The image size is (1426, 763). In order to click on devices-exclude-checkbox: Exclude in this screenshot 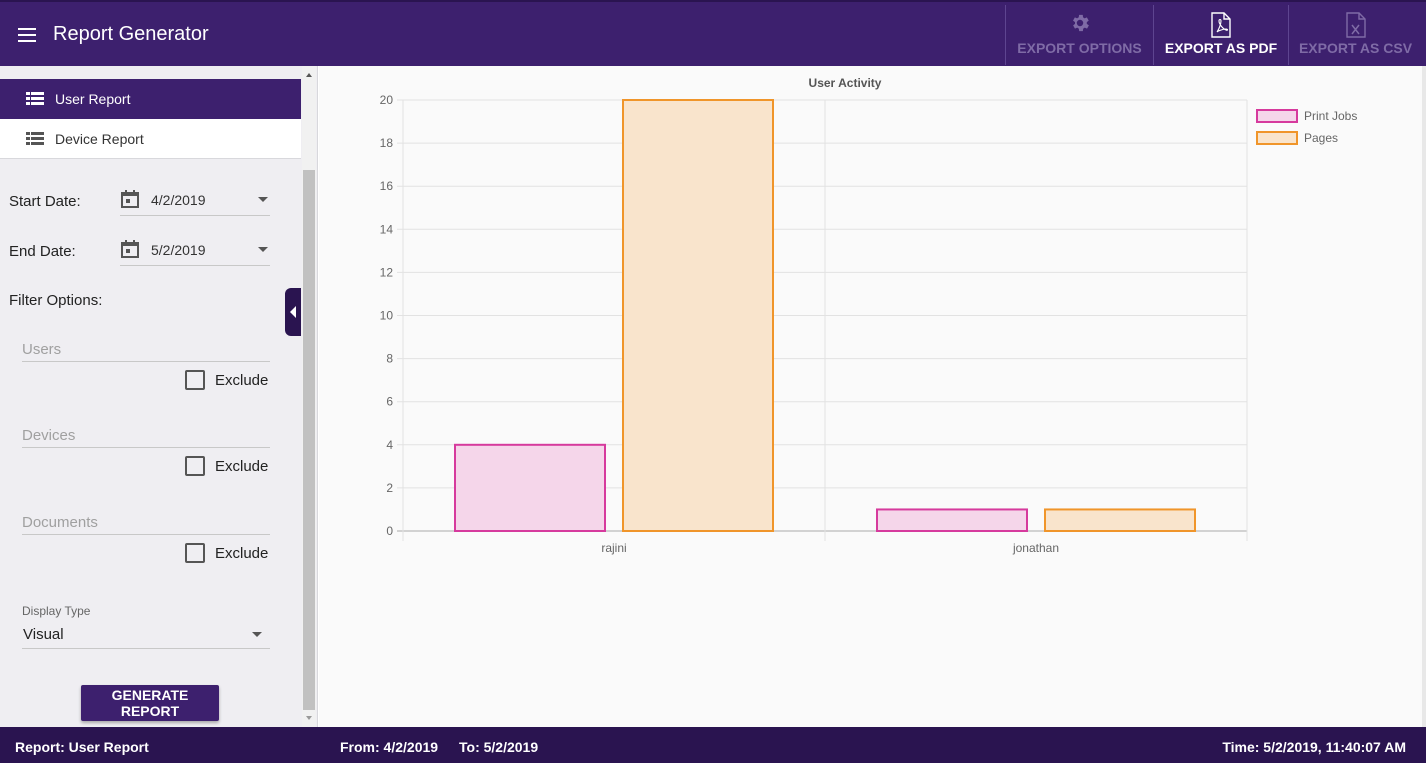, I will do `click(235, 467)`.